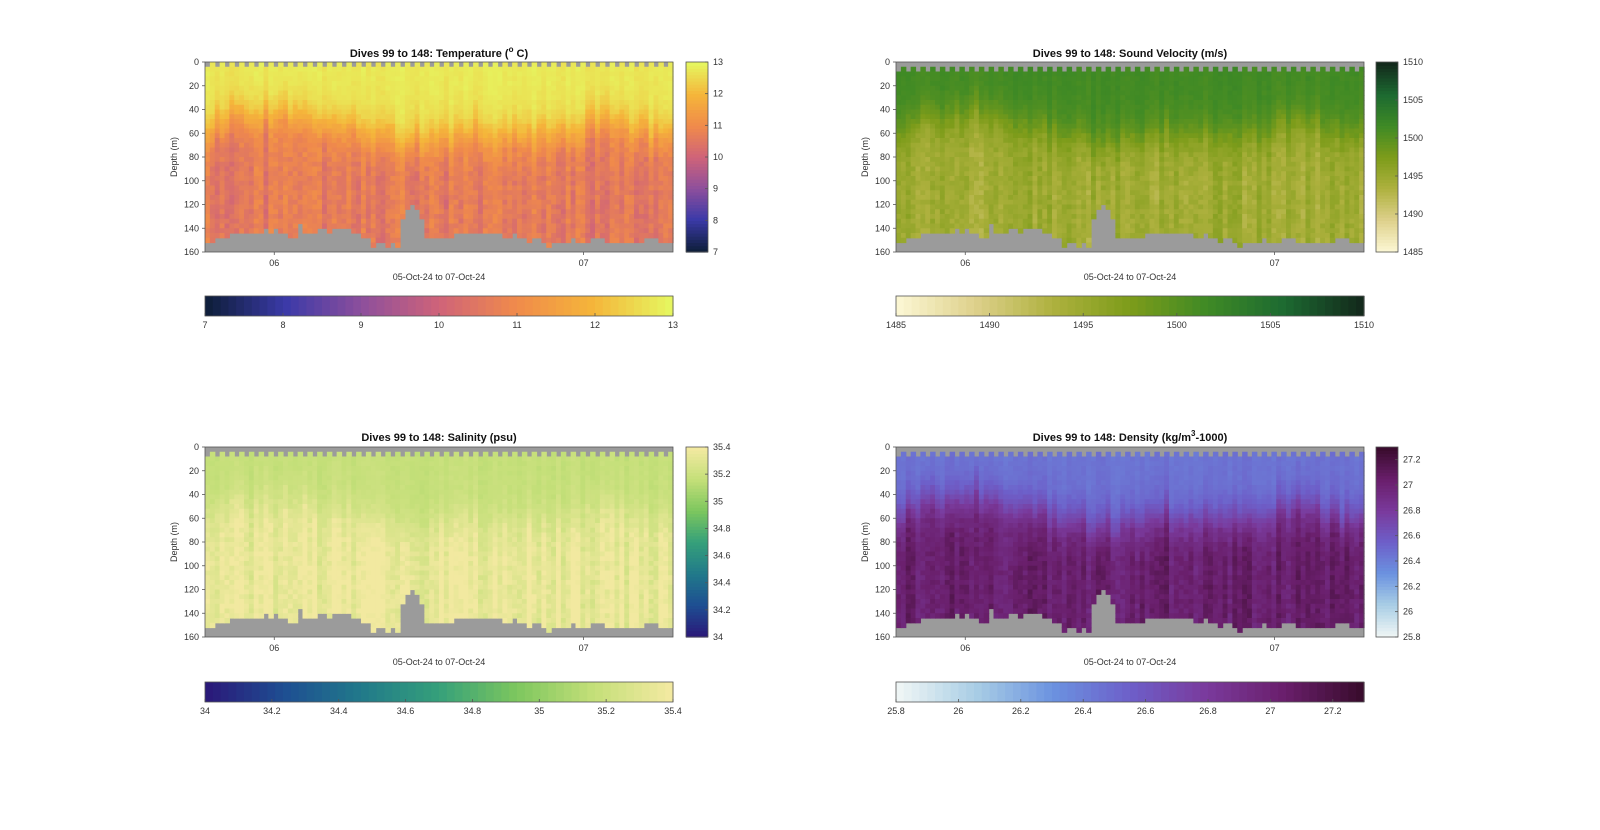  I want to click on y-tick-label: 40, so click(194, 110).